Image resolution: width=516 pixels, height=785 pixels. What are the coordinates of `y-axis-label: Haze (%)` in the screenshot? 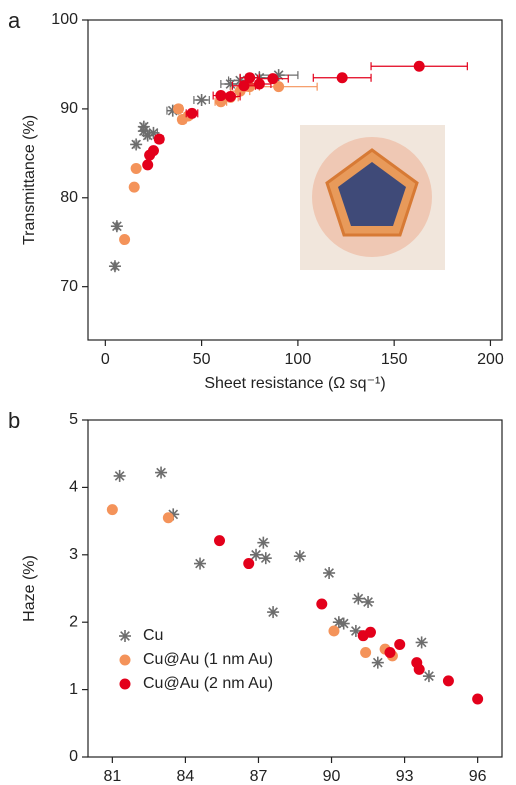 It's located at (29, 588).